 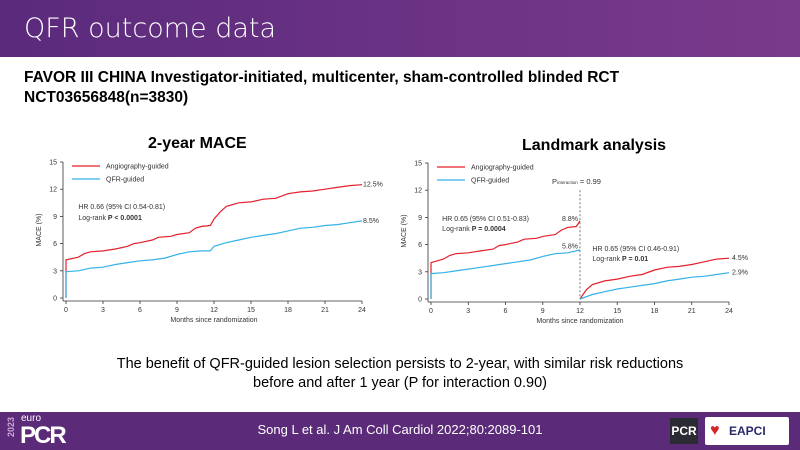 What do you see at coordinates (485, 219) in the screenshot?
I see `hr-text: HR 0.65 (95% CI 0.51-0.83)` at bounding box center [485, 219].